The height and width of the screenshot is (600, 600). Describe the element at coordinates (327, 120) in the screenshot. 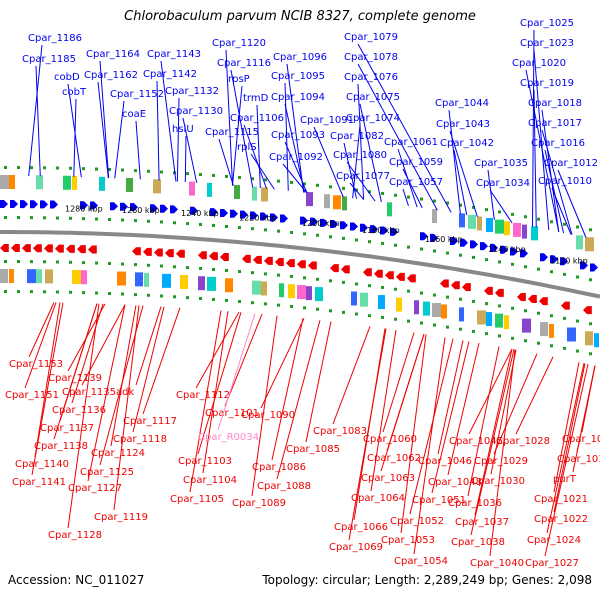

I see `gene-label-top: Cpar_1091` at that location.